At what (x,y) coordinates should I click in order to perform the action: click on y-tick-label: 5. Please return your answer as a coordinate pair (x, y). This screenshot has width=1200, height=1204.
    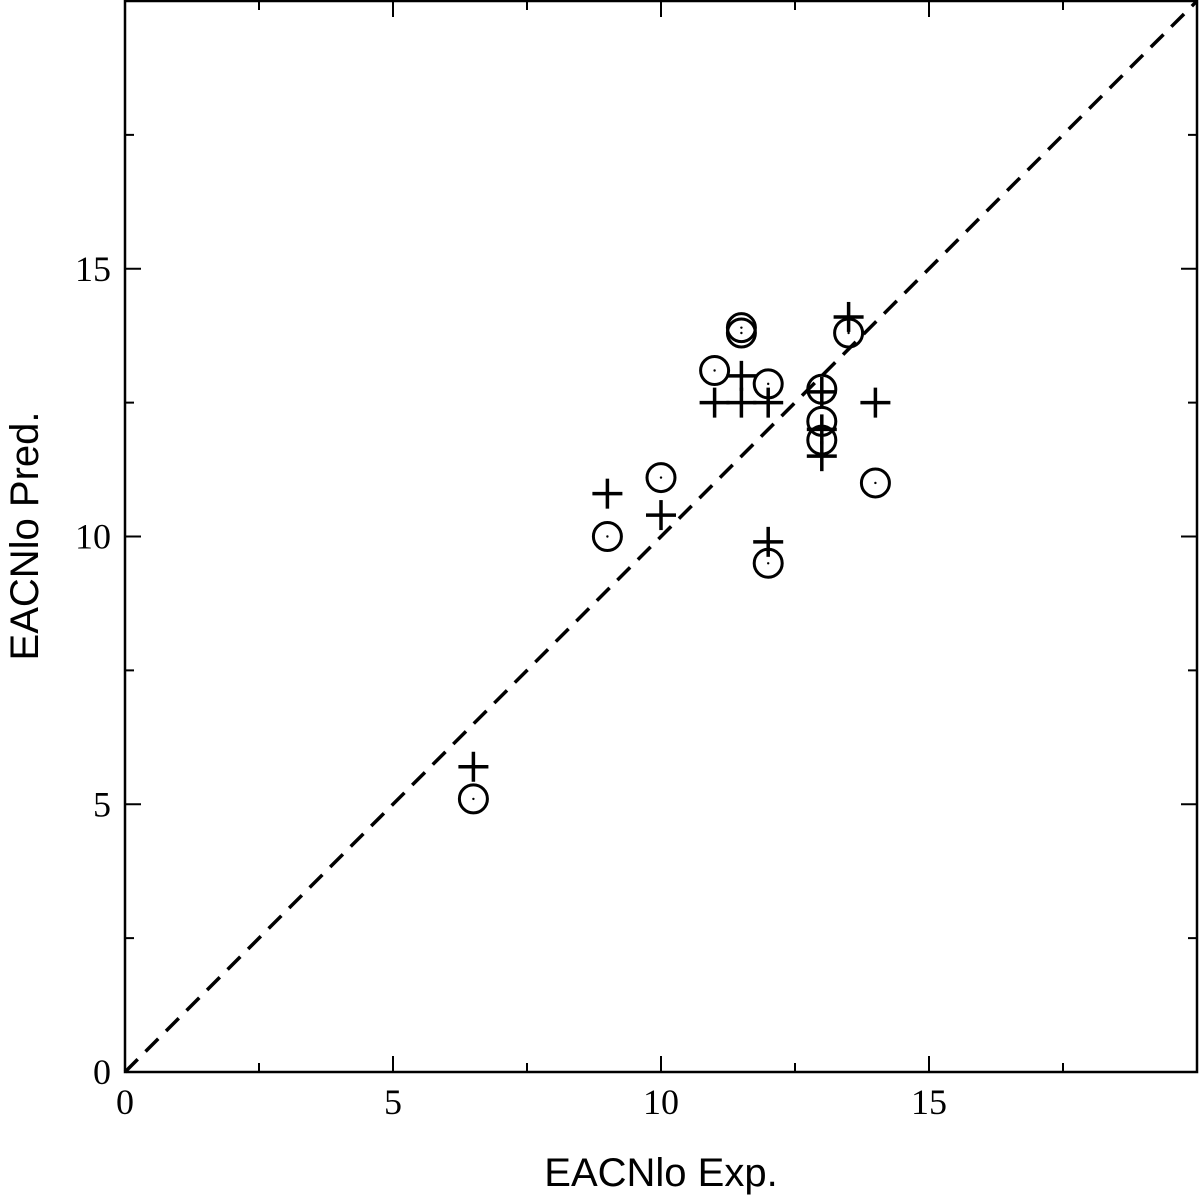
    Looking at the image, I should click on (102, 804).